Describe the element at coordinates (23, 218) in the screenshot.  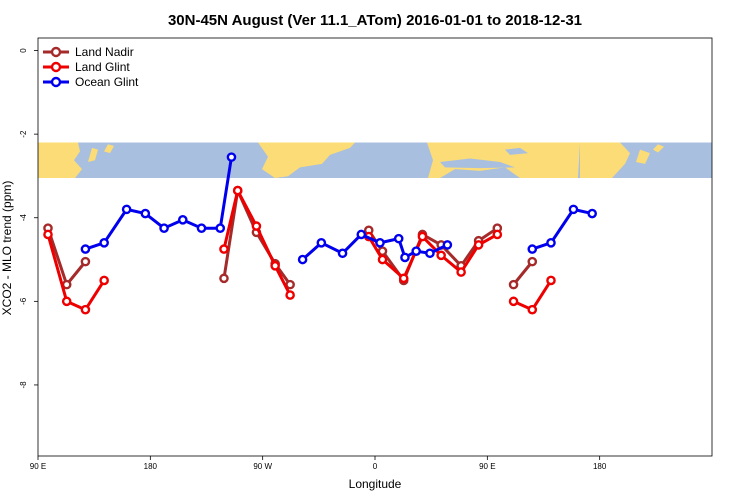
I see `y-tick-label: -4` at that location.